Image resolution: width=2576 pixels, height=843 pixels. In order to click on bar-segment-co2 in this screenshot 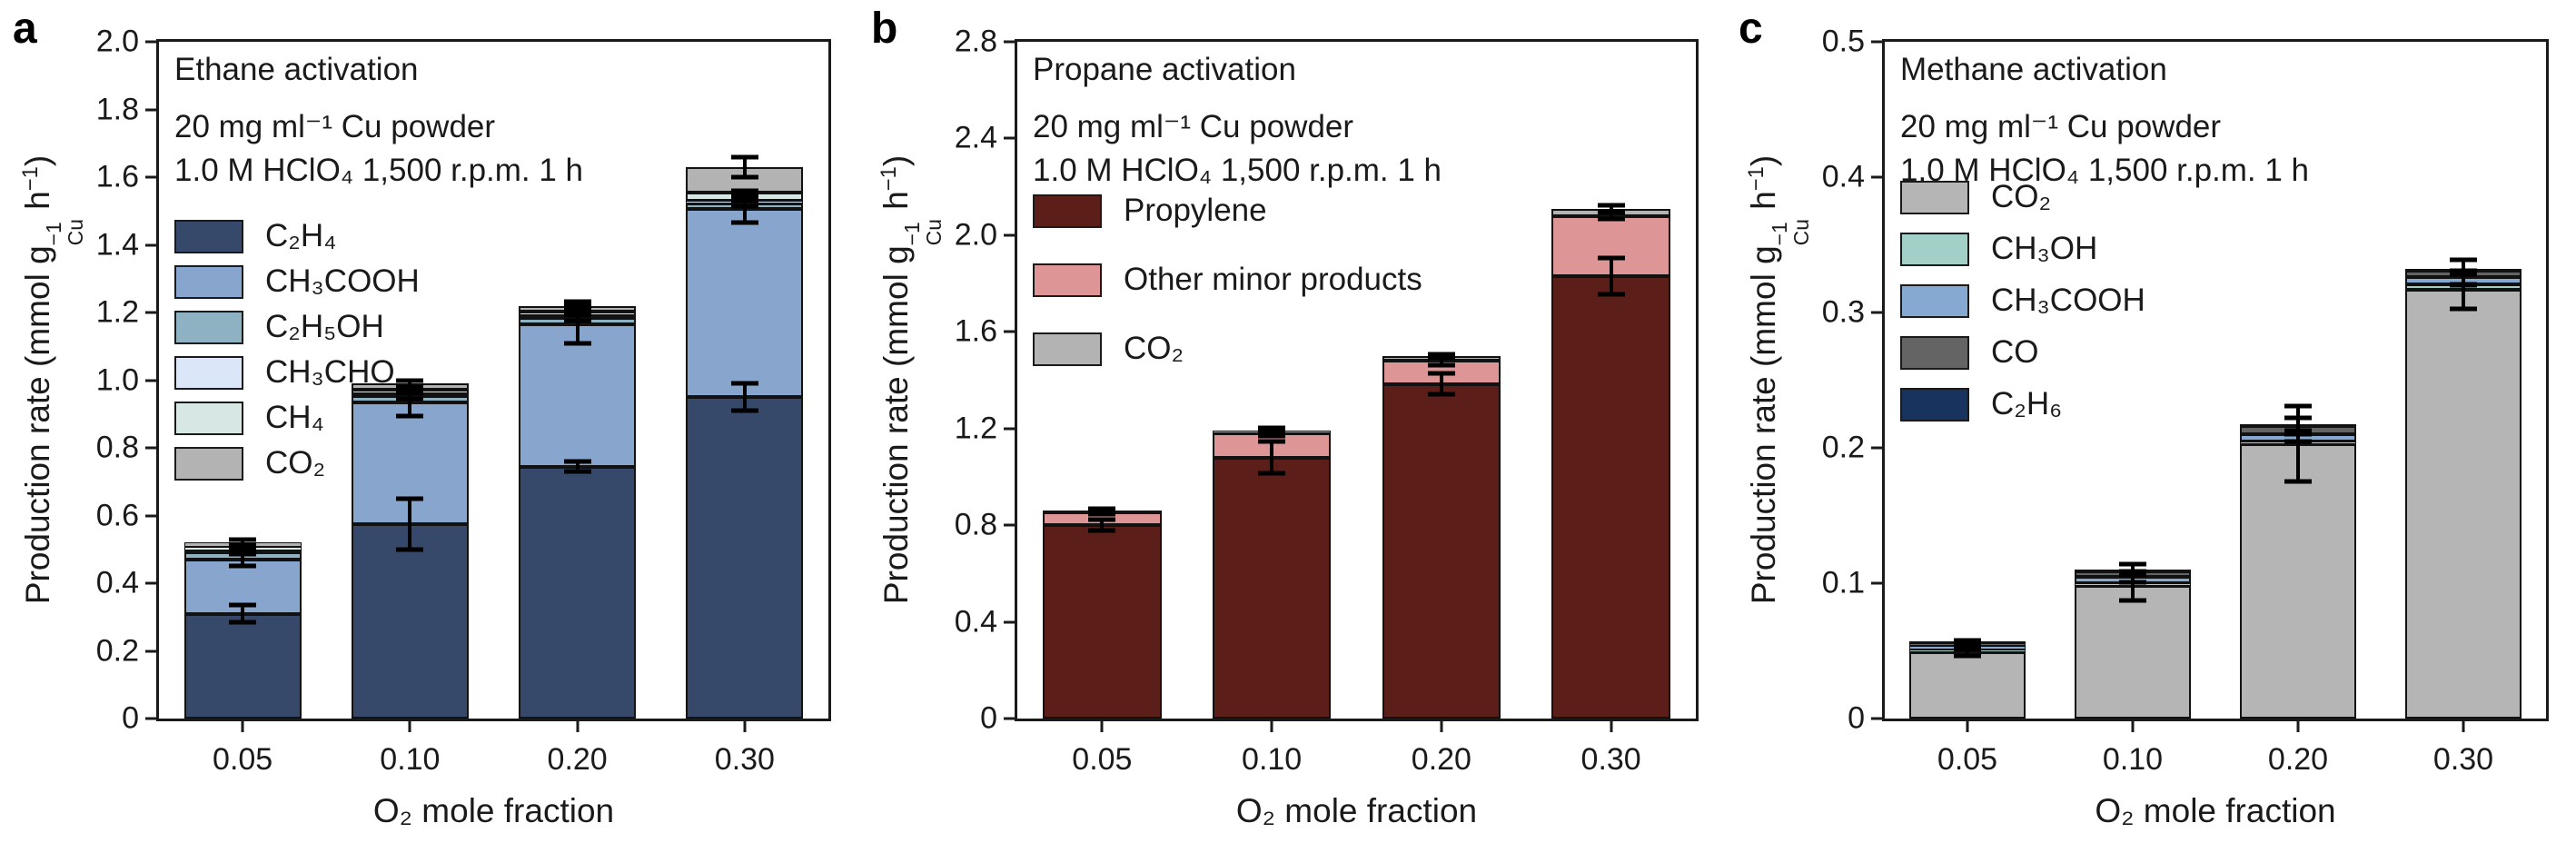, I will do `click(2463, 504)`.